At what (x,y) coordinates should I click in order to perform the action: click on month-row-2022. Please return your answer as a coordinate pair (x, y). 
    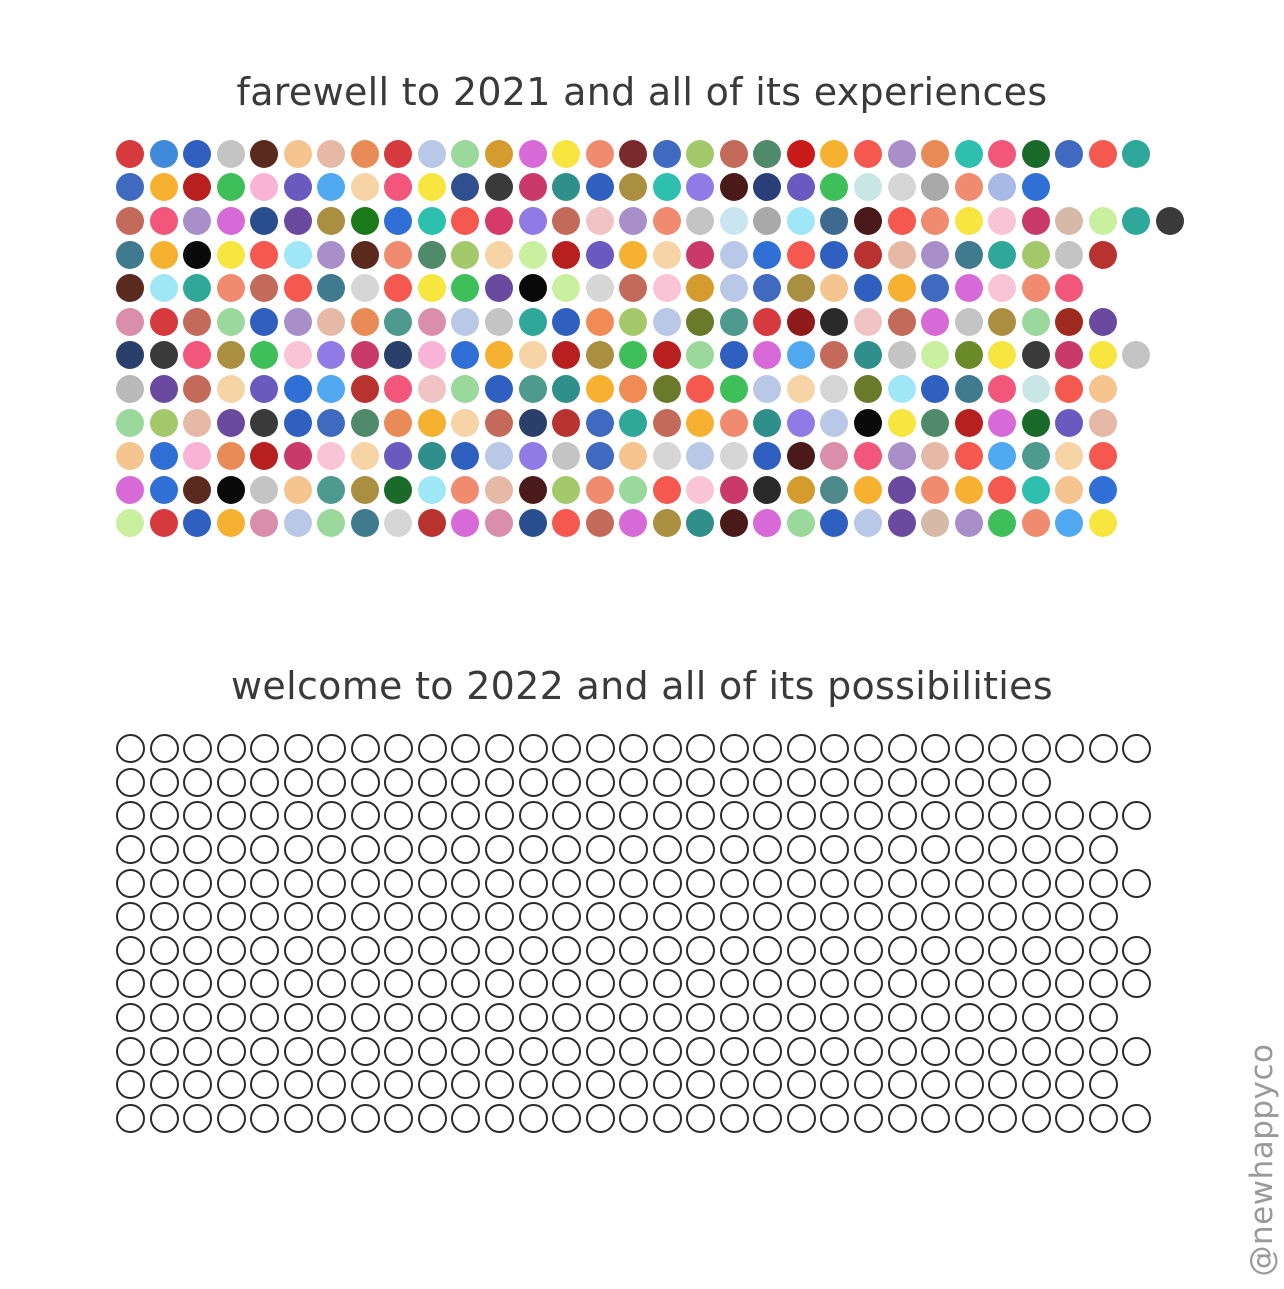
    Looking at the image, I should click on (646, 883).